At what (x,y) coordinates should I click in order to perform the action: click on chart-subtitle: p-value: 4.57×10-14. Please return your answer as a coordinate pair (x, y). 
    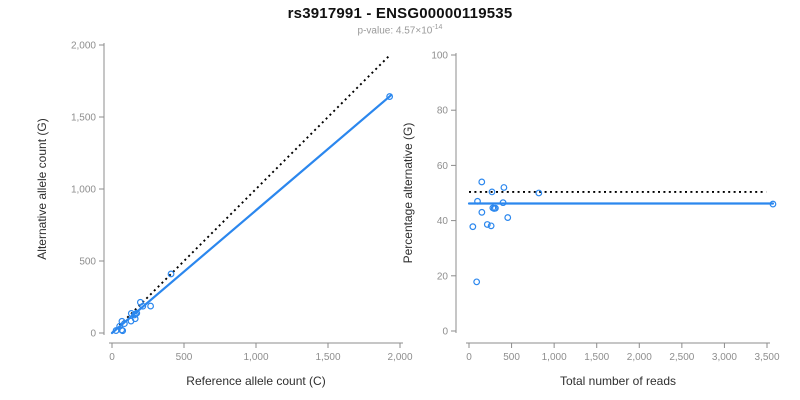
    Looking at the image, I should click on (400, 30).